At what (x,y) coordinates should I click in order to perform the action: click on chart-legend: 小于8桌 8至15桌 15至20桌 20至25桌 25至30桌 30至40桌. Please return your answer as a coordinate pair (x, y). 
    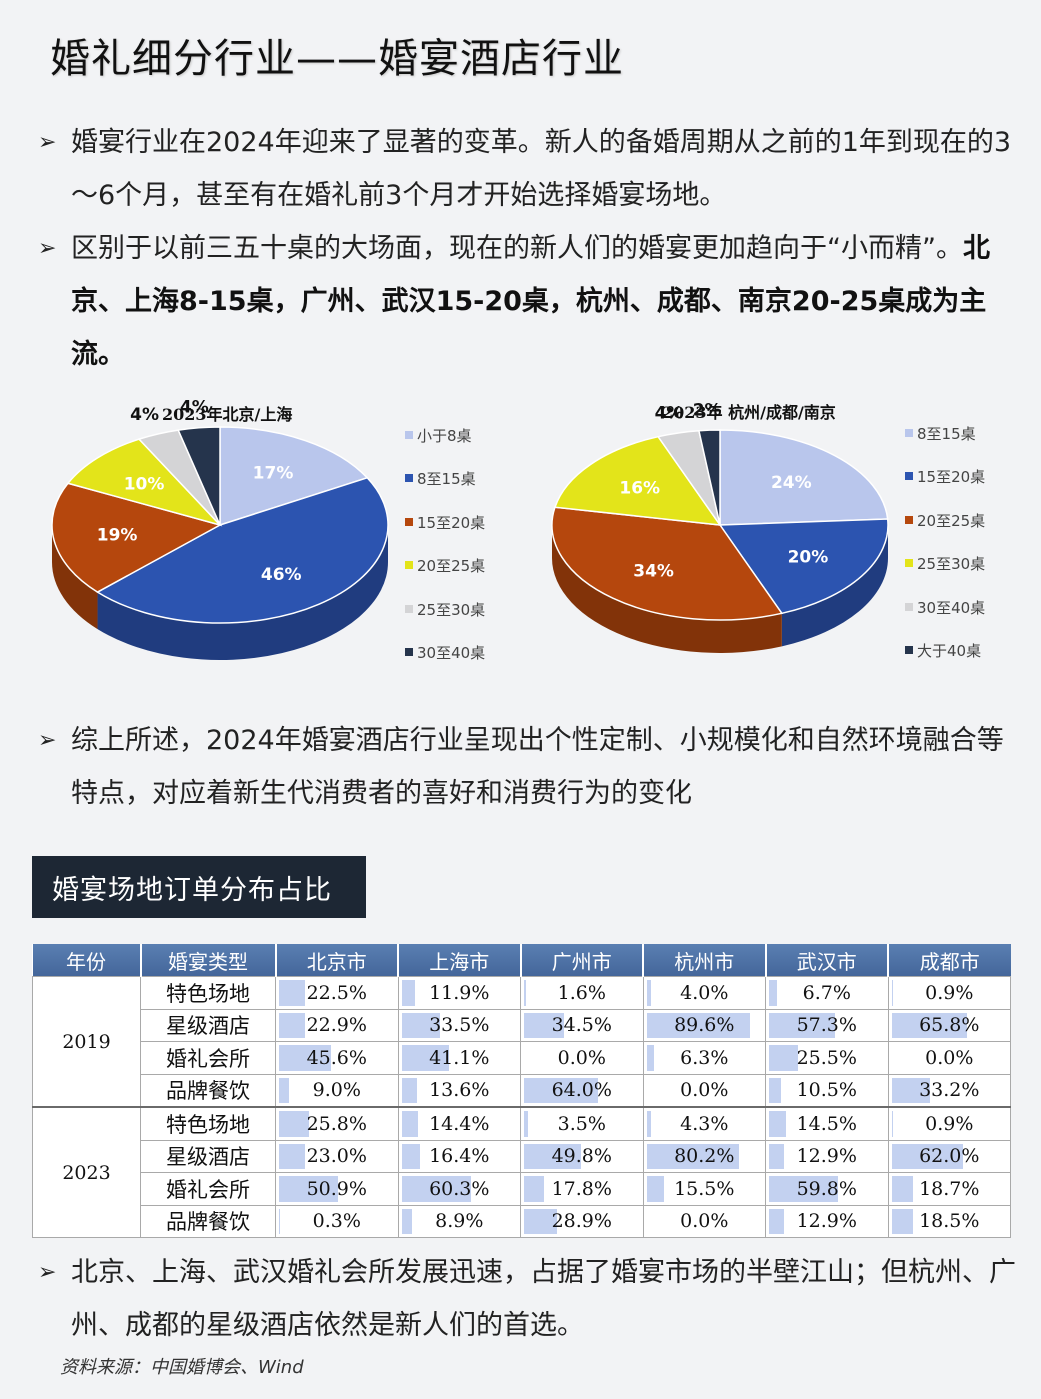
    Looking at the image, I should click on (445, 555).